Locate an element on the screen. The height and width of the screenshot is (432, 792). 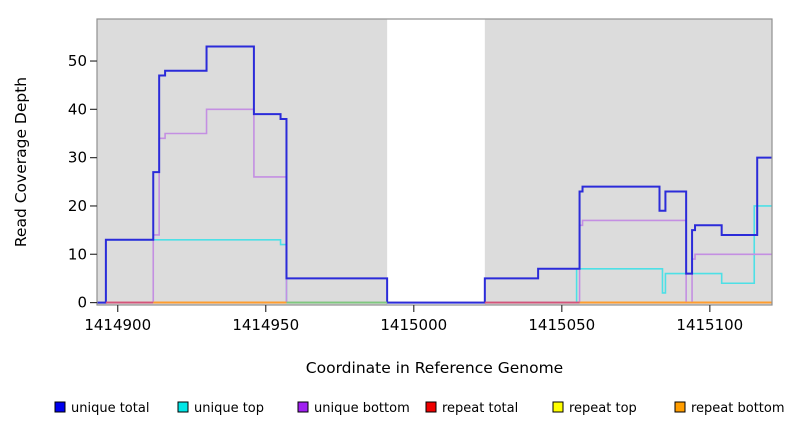
legend-swatch-unique-bottom is located at coordinates (303, 407).